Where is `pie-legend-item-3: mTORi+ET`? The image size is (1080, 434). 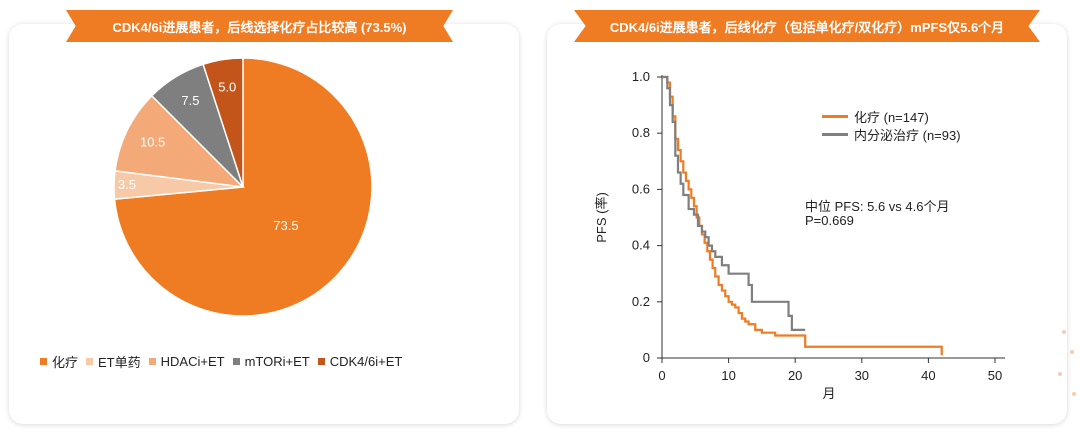
pie-legend-item-3: mTORi+ET is located at coordinates (271, 361).